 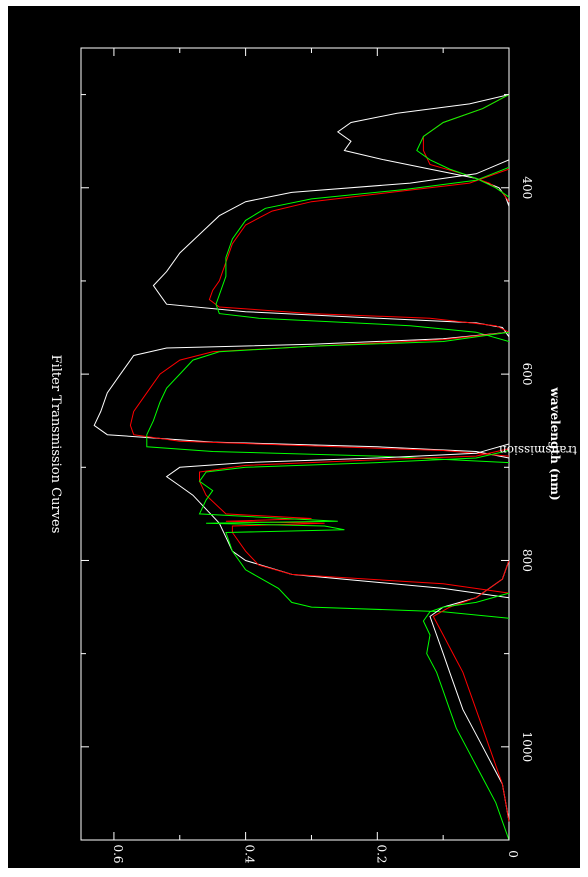 What do you see at coordinates (527, 747) in the screenshot?
I see `x-tick-label: 1000` at bounding box center [527, 747].